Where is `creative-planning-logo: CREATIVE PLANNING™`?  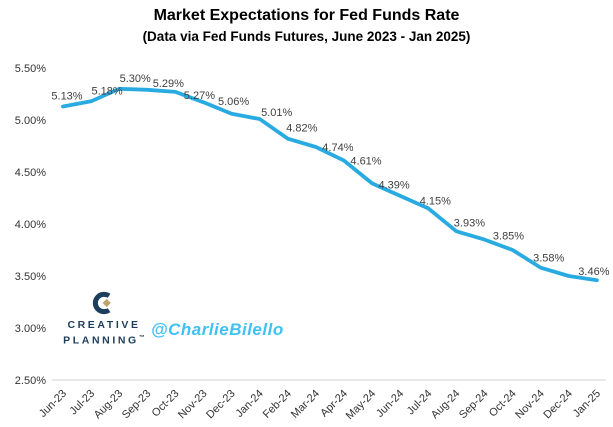 creative-planning-logo: CREATIVE PLANNING™ is located at coordinates (104, 319).